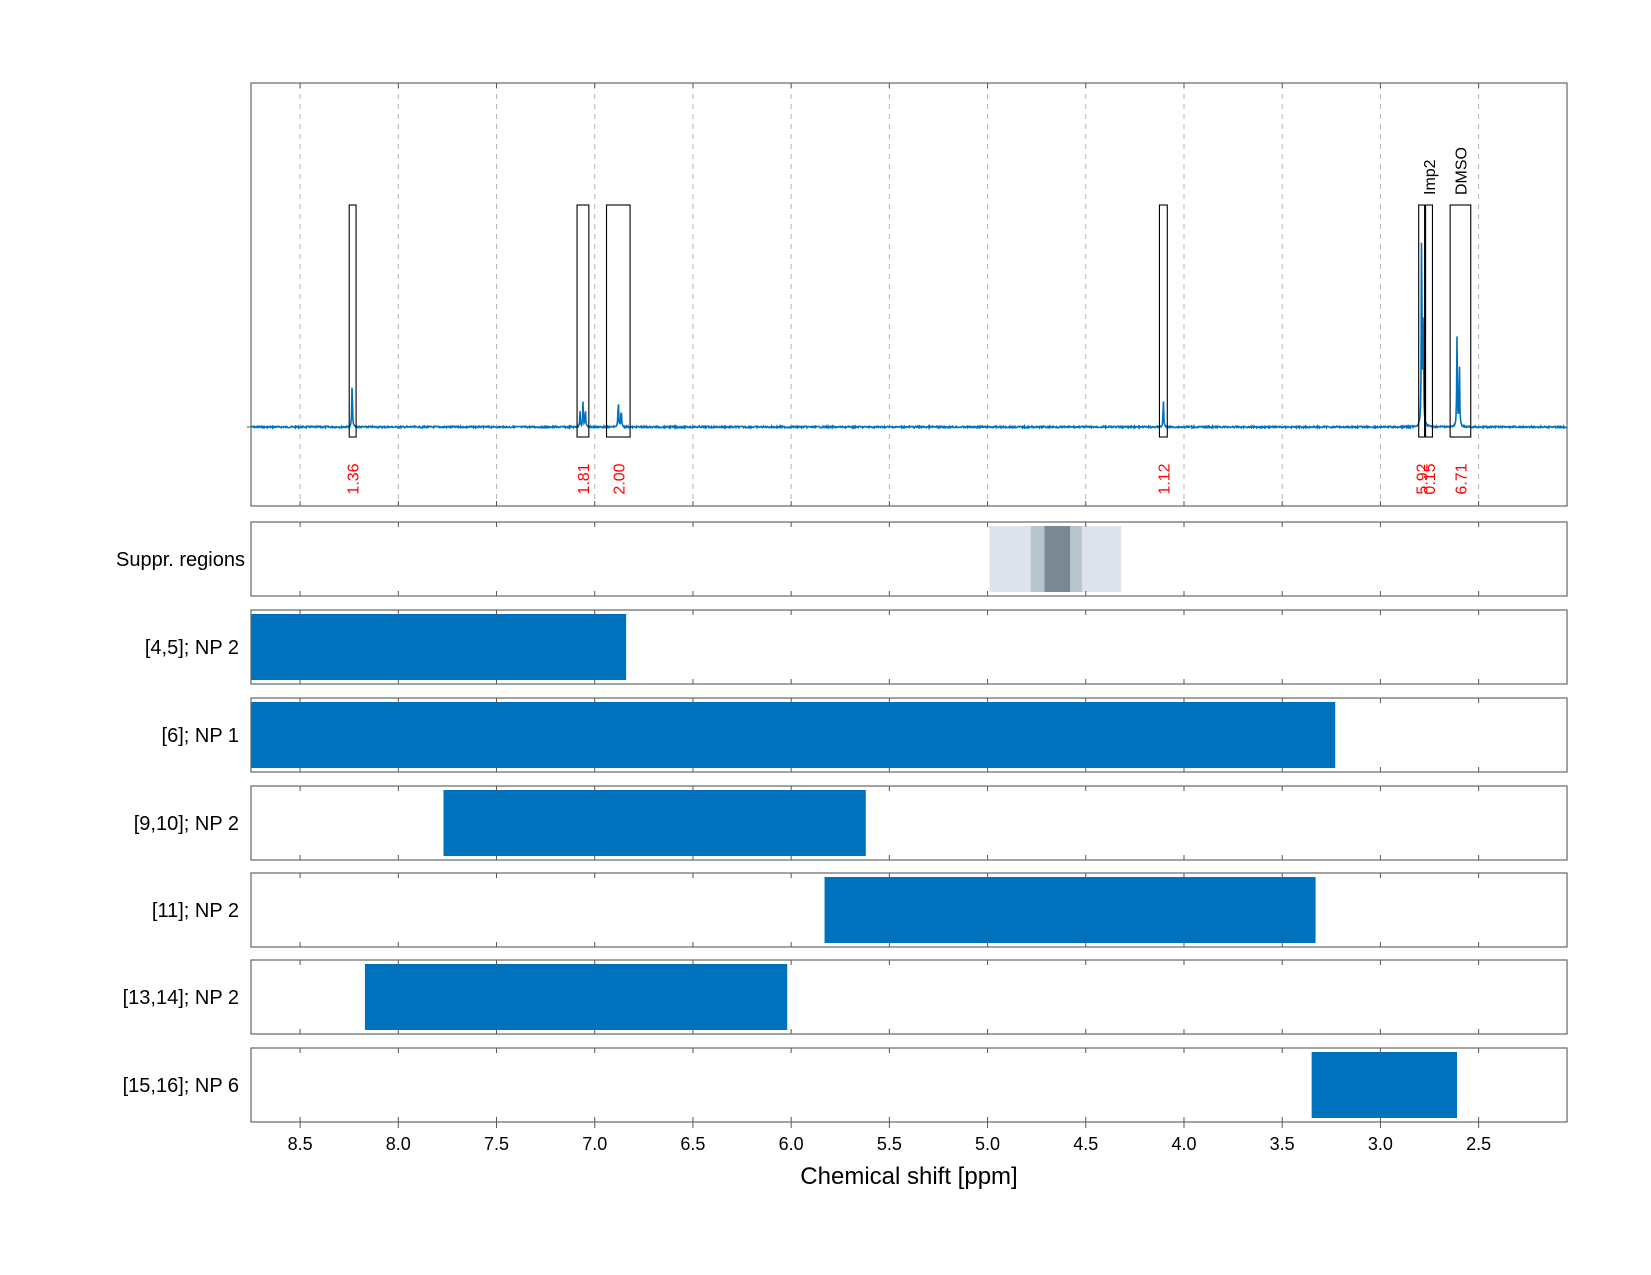 Image resolution: width=1651 pixels, height=1275 pixels. What do you see at coordinates (1380, 1144) in the screenshot?
I see `x-tick-label: 3.0` at bounding box center [1380, 1144].